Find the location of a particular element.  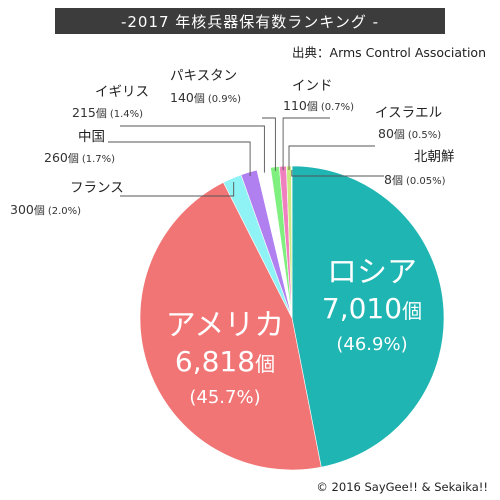

slice-value-5: 140個 (0.9%) is located at coordinates (205, 97).